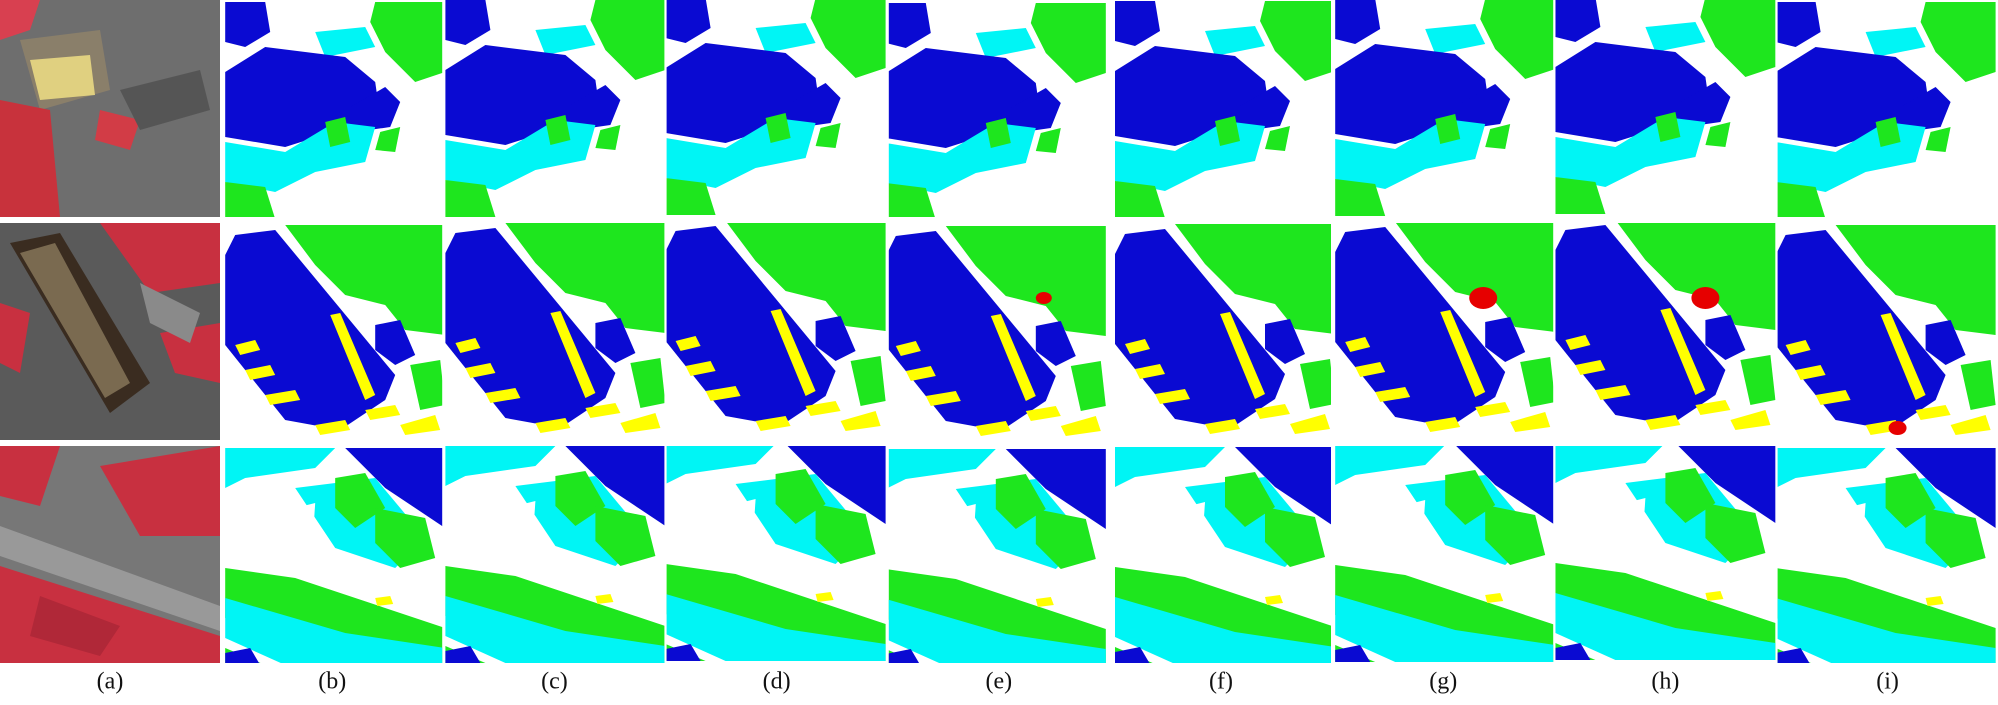 This screenshot has width=1998, height=705. I want to click on panel-label: (h), so click(1665, 682).